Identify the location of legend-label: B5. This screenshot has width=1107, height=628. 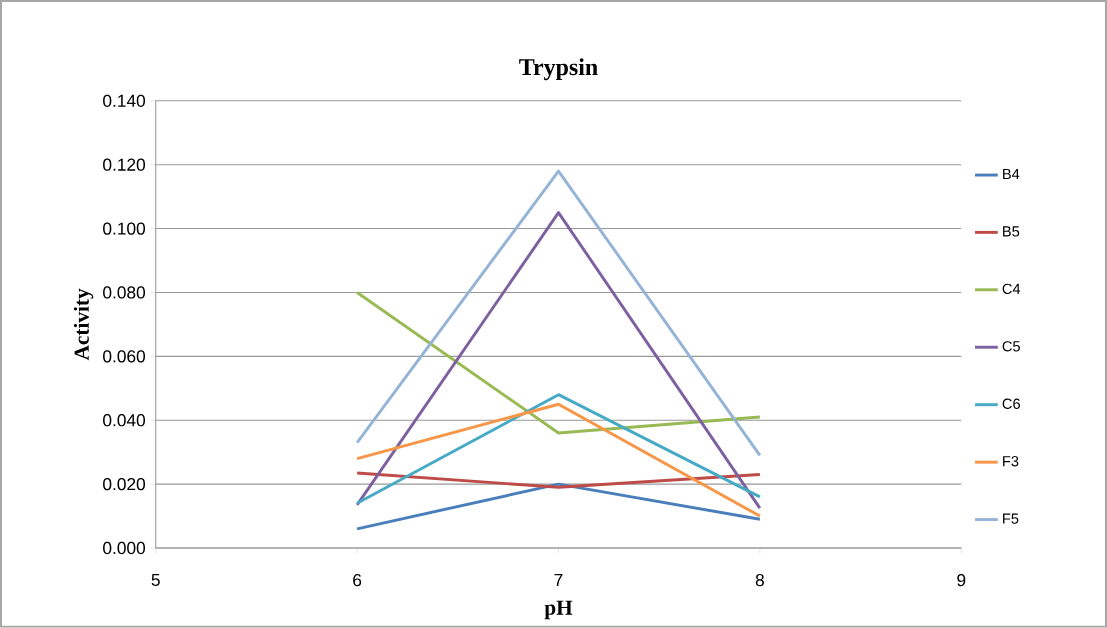
(1011, 231).